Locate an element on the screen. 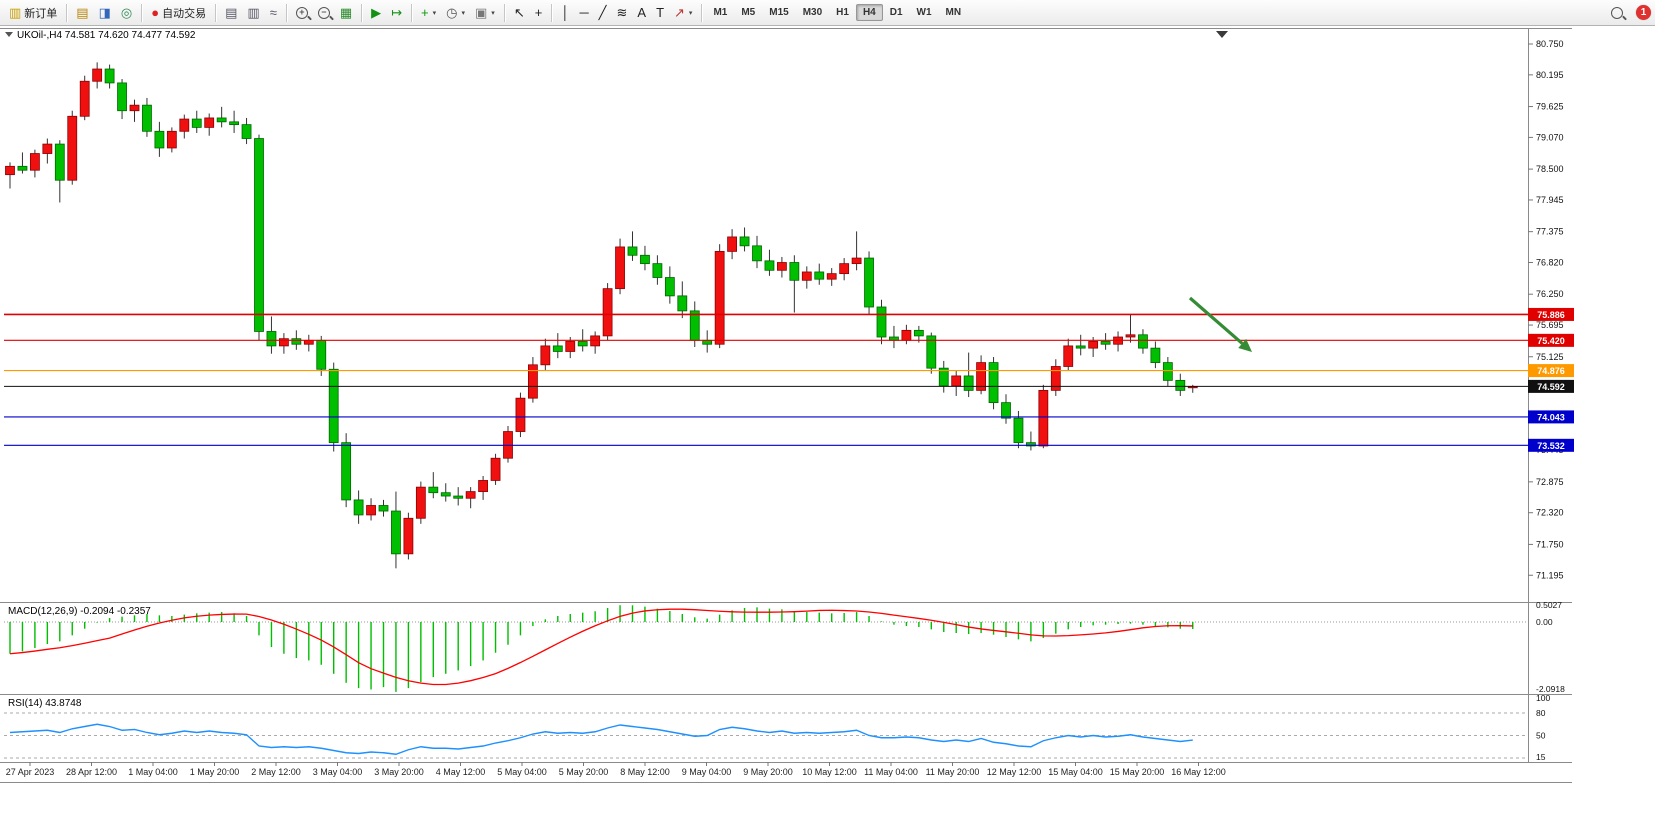  price-tick-label: 71.750 is located at coordinates (1550, 544).